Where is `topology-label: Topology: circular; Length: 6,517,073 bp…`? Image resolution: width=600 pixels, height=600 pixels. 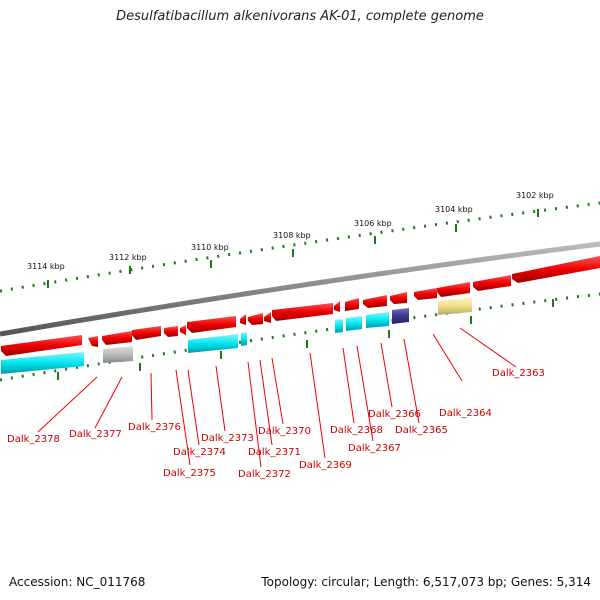
topology-label: Topology: circular; Length: 6,517,073 bp… is located at coordinates (426, 582).